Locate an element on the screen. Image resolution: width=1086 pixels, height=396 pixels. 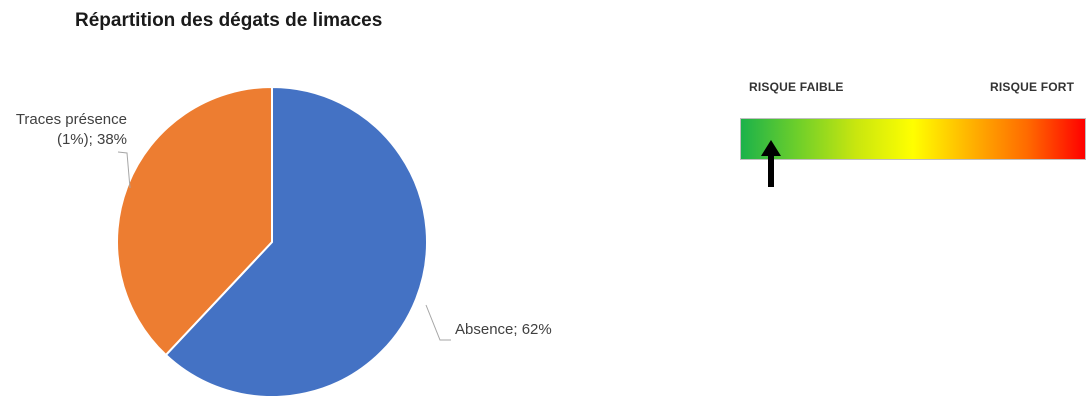
leader-line-traces is located at coordinates (124, 170).